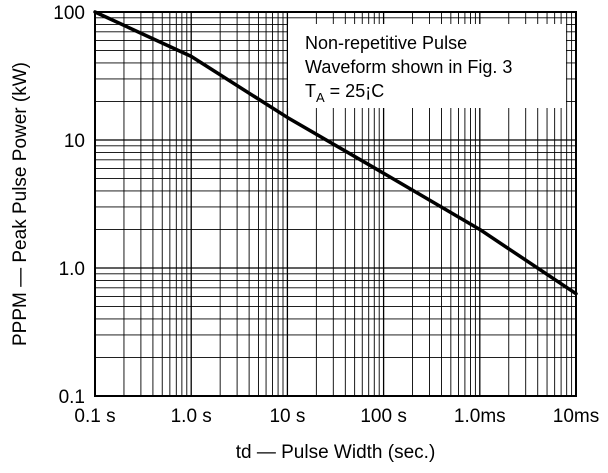 The height and width of the screenshot is (473, 608). I want to click on y-tick-labels: 0.1 1.0 10 100, so click(69, 205).